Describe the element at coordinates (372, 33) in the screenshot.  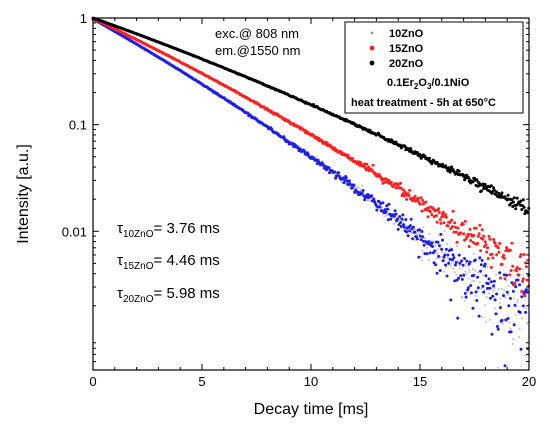
I see `legend-marker-10zno` at that location.